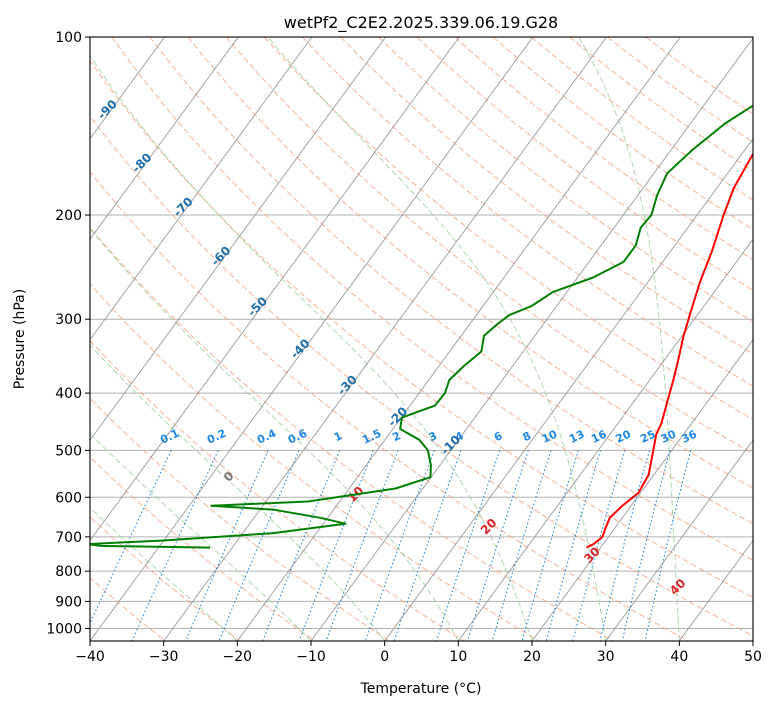 This screenshot has width=775, height=708. I want to click on x-tick-label: −10, so click(311, 657).